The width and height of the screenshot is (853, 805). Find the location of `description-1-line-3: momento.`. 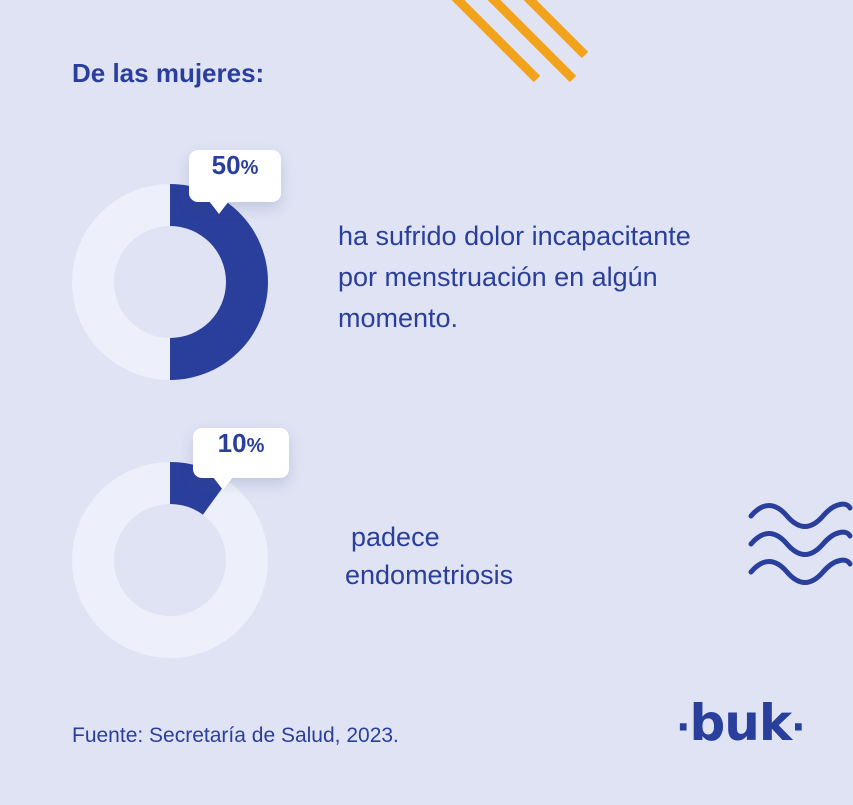

description-1-line-3: momento. is located at coordinates (398, 318).